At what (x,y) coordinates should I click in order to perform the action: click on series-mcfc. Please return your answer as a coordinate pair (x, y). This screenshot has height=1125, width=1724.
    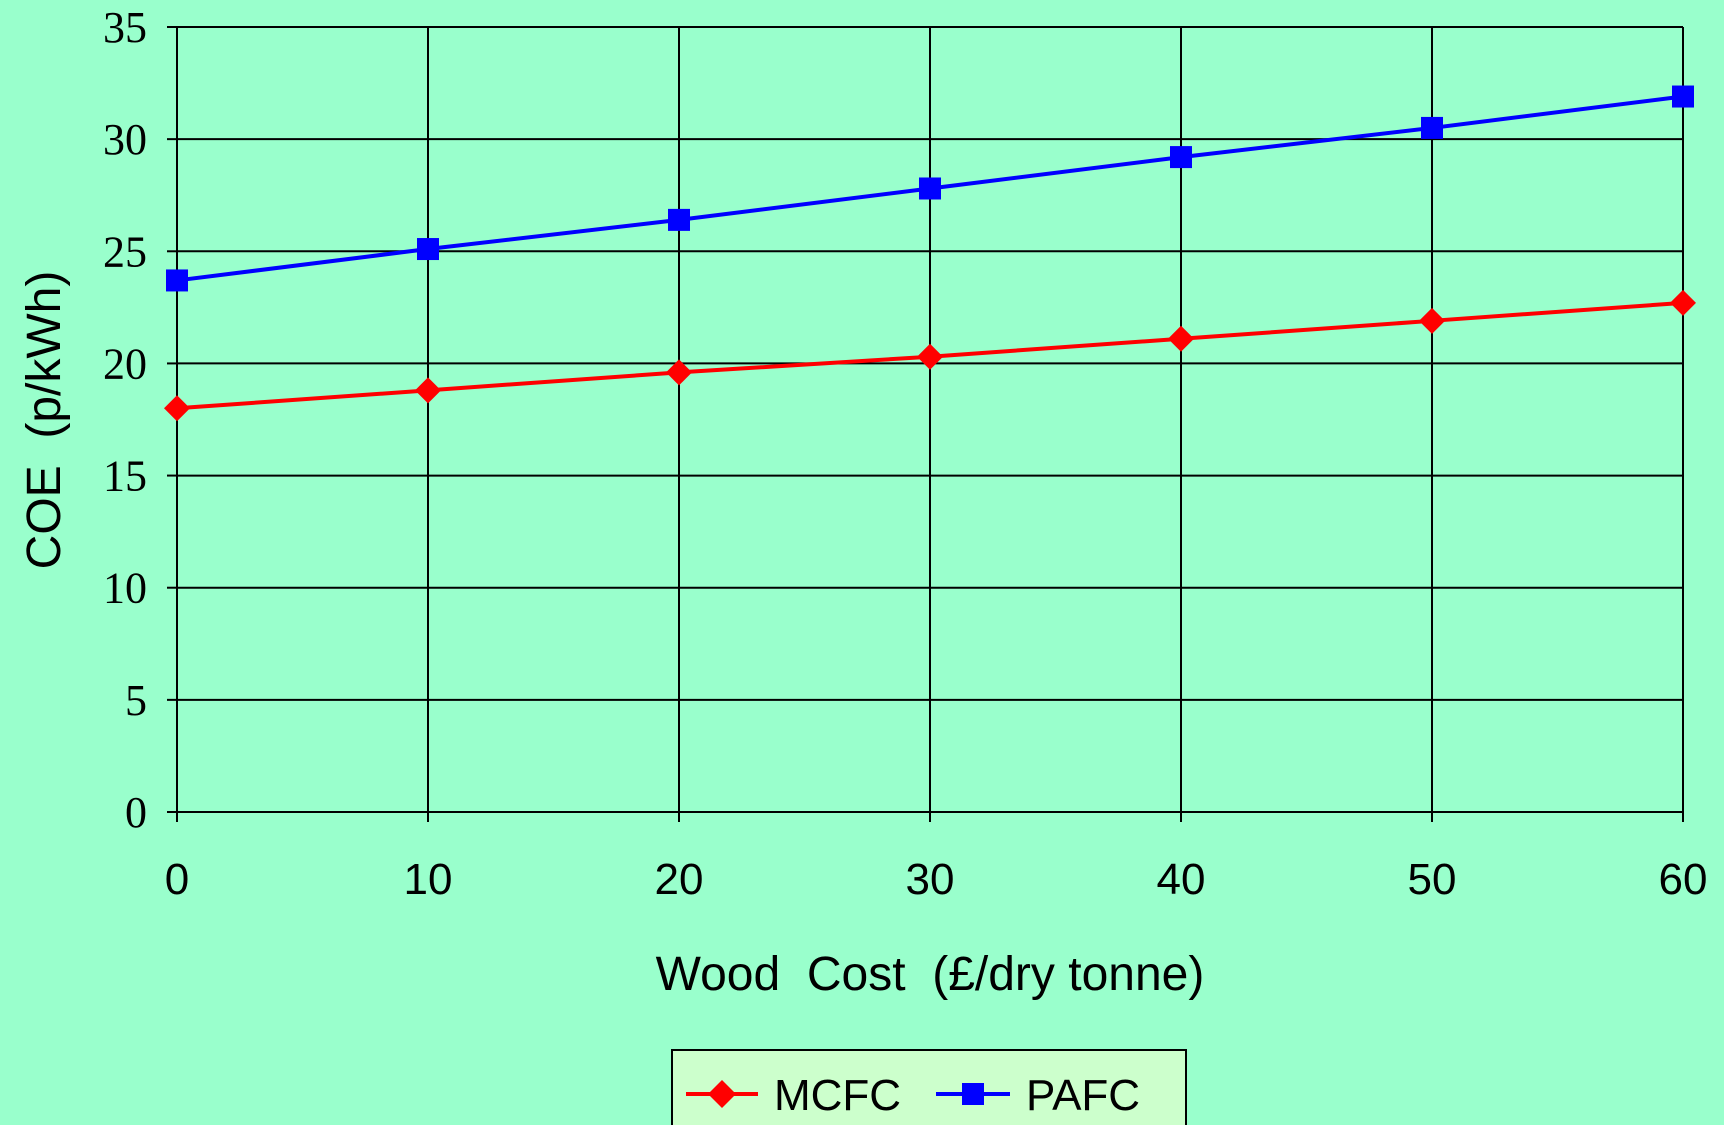
    Looking at the image, I should click on (930, 355).